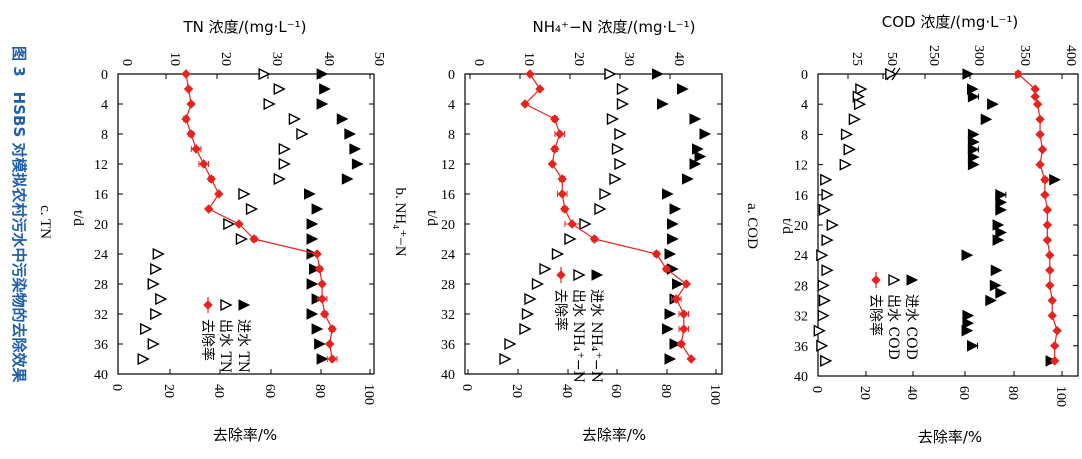 The image size is (1082, 459). What do you see at coordinates (223, 216) in the screenshot?
I see `series-open-triangle` at bounding box center [223, 216].